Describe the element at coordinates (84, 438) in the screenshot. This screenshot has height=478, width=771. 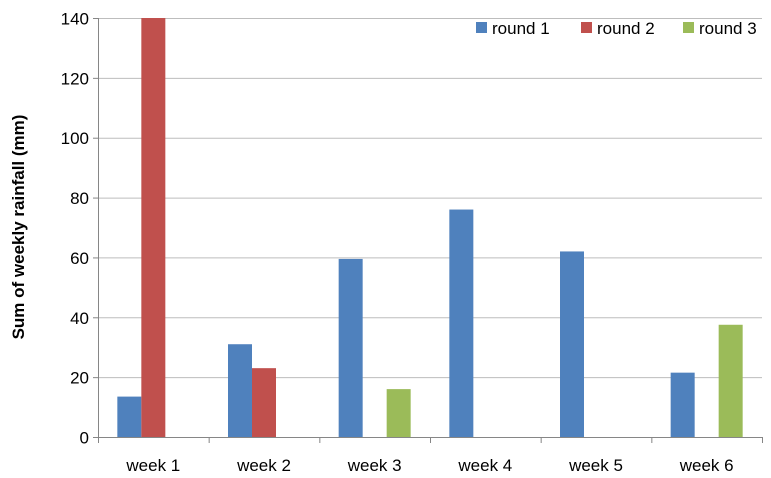
I see `y-tick-label: 0` at that location.